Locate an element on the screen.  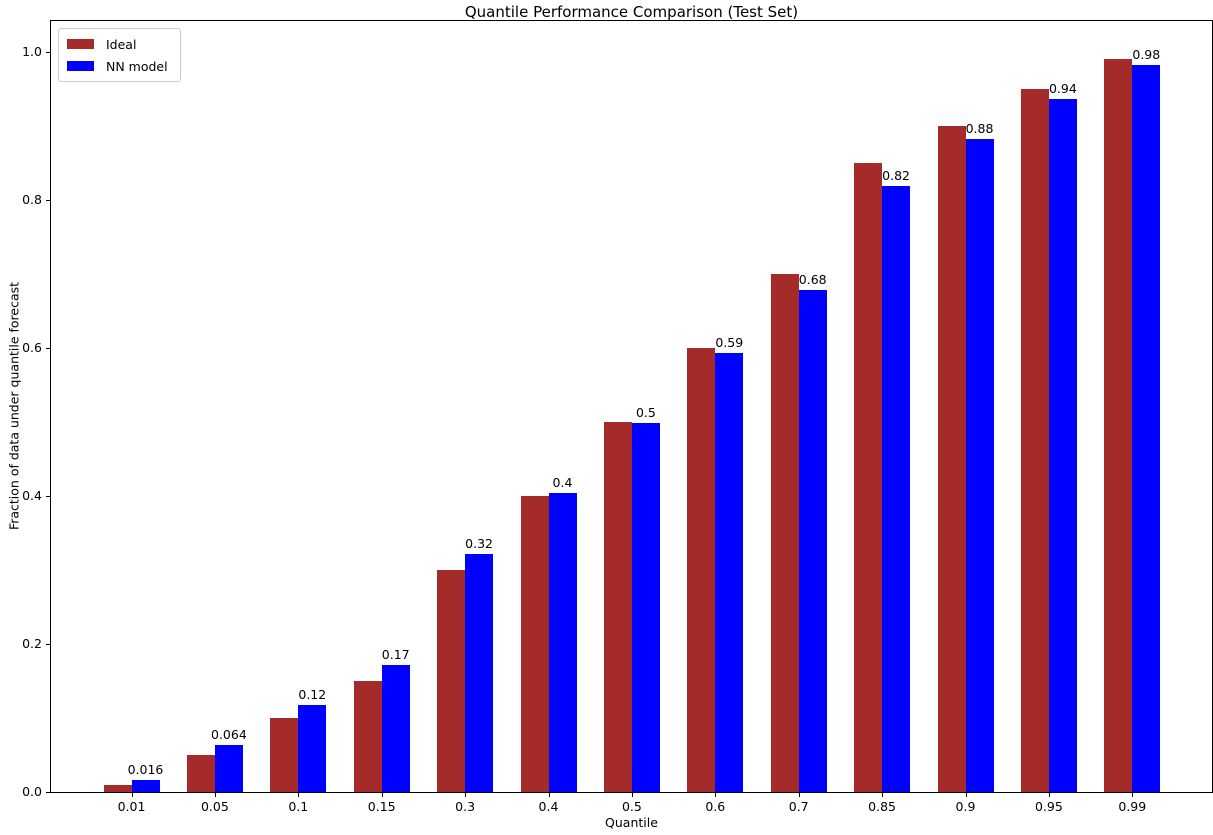
bar-nn-model-0.6 is located at coordinates (729, 572).